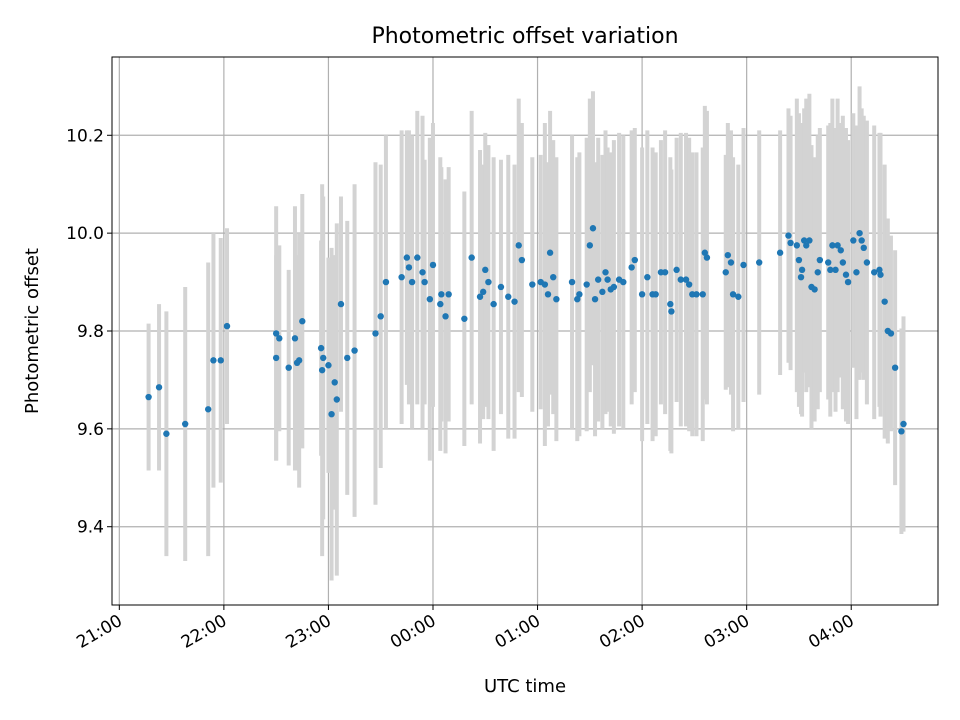  What do you see at coordinates (525, 686) in the screenshot?
I see `x-axis-label: UTC time` at bounding box center [525, 686].